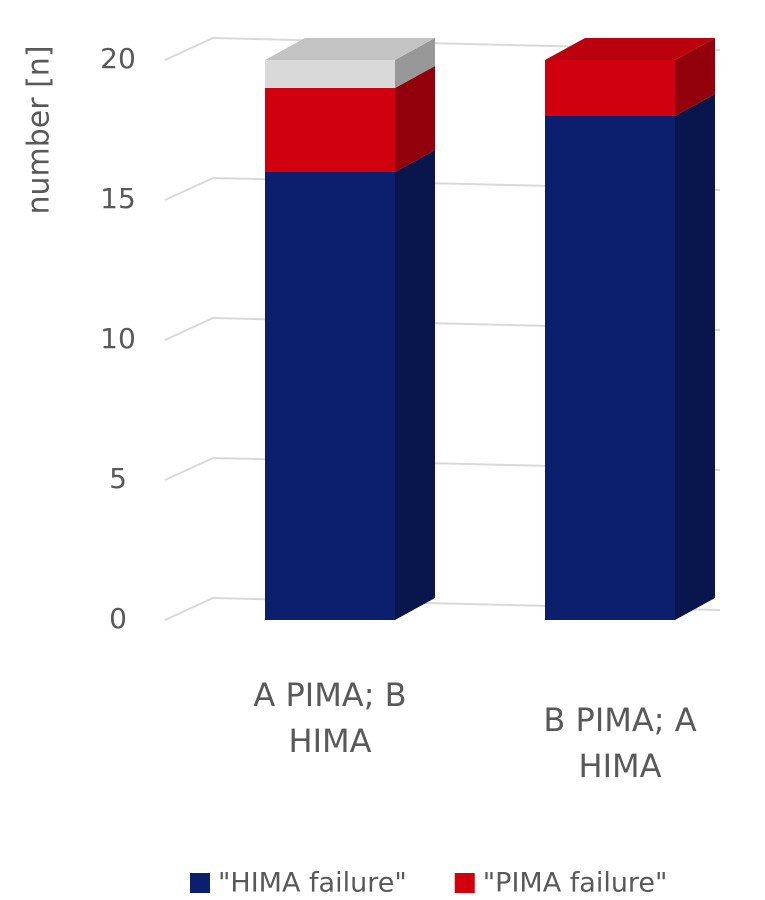 This screenshot has width=765, height=900. What do you see at coordinates (118, 338) in the screenshot?
I see `y-tick-label: 10` at bounding box center [118, 338].